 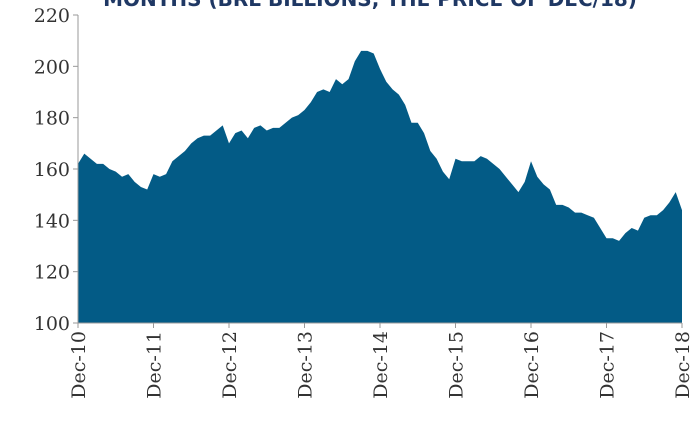 I want to click on y-tick-label: 180, so click(x=52, y=119).